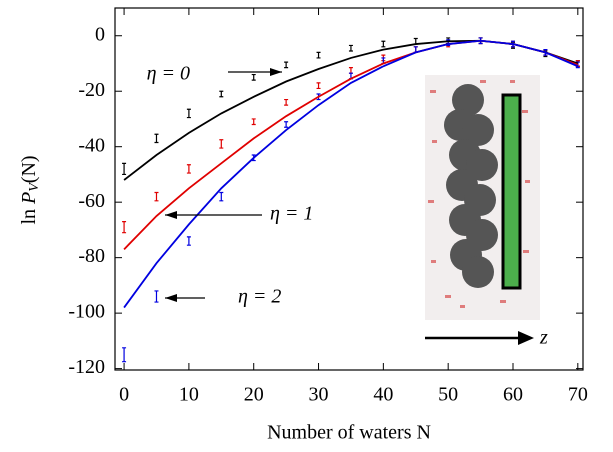  I want to click on annotation: η = 0, so click(168, 74).